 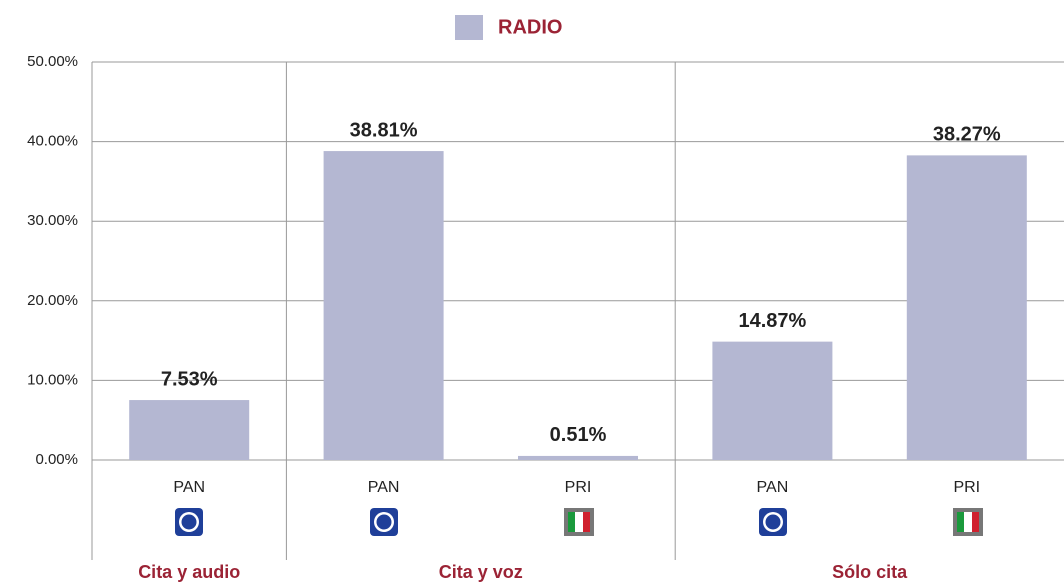 What do you see at coordinates (56, 459) in the screenshot?
I see `y-tick-label: 0.00%` at bounding box center [56, 459].